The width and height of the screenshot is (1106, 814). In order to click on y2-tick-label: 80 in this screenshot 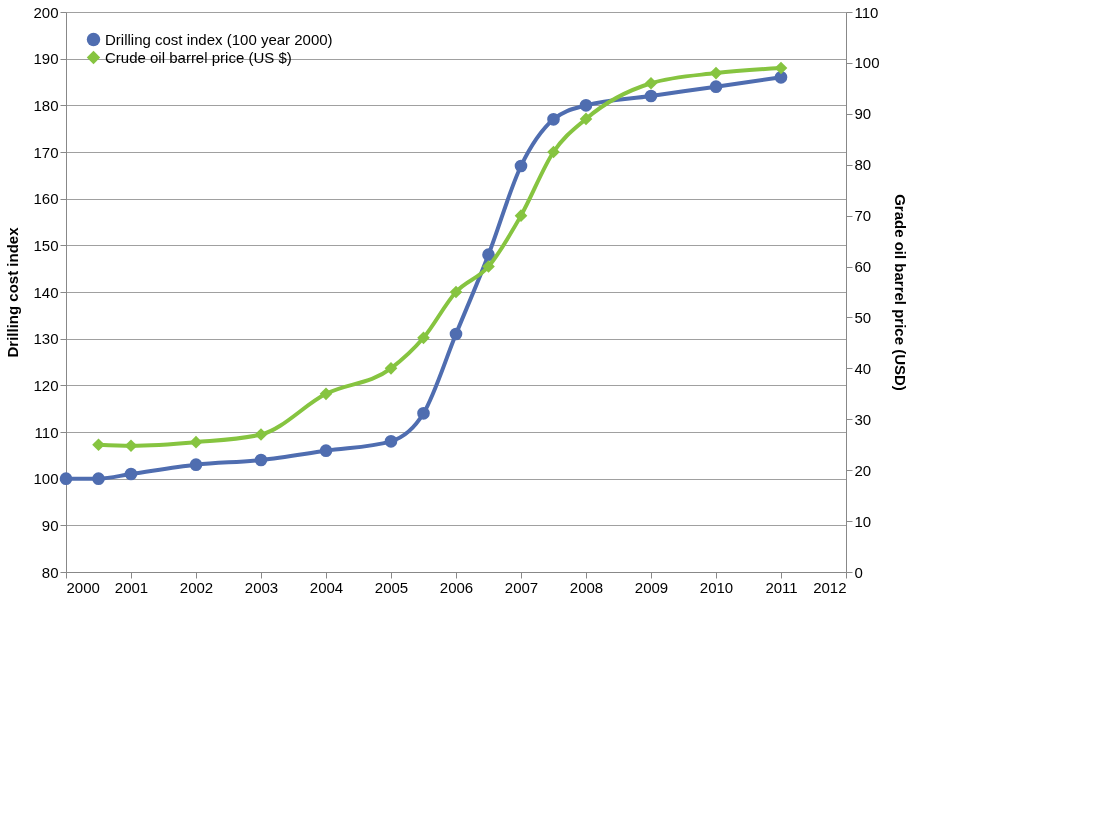, I will do `click(863, 165)`.